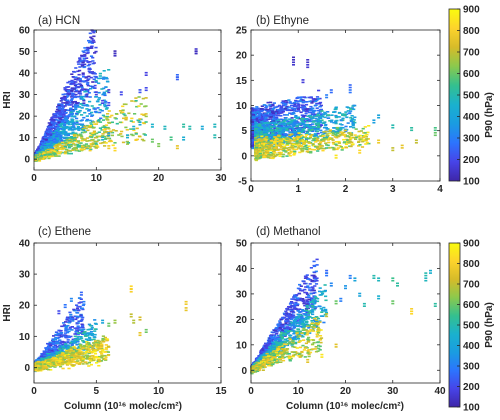  What do you see at coordinates (25, 52) in the screenshot?
I see `panel-a-ytick-label: 50` at bounding box center [25, 52].